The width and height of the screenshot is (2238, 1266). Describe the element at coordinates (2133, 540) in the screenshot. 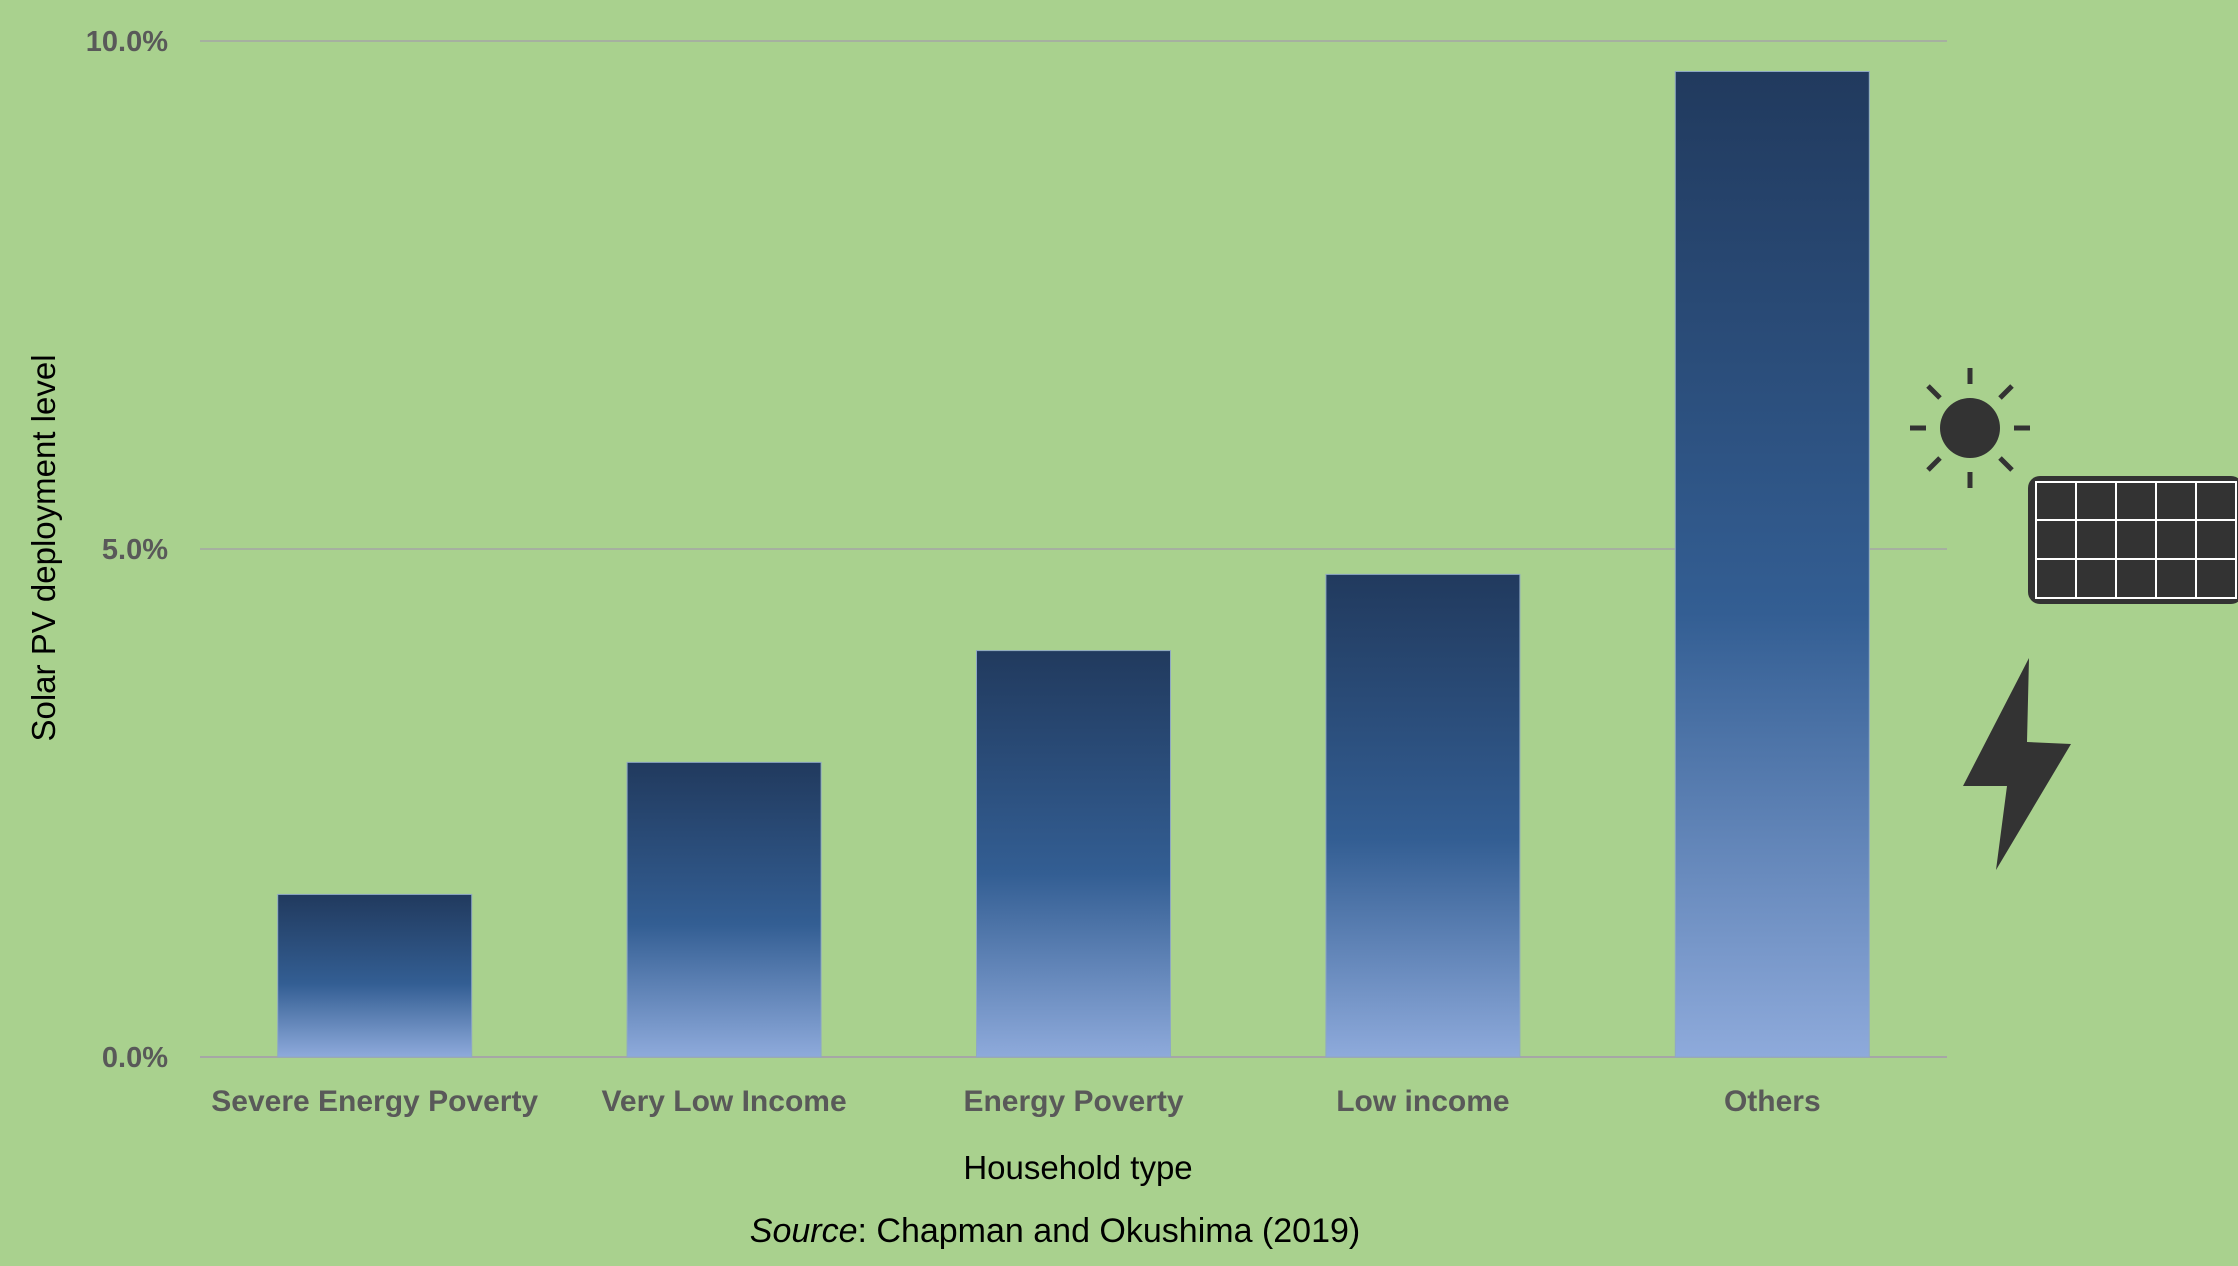

I see `solar-panel-icon` at that location.